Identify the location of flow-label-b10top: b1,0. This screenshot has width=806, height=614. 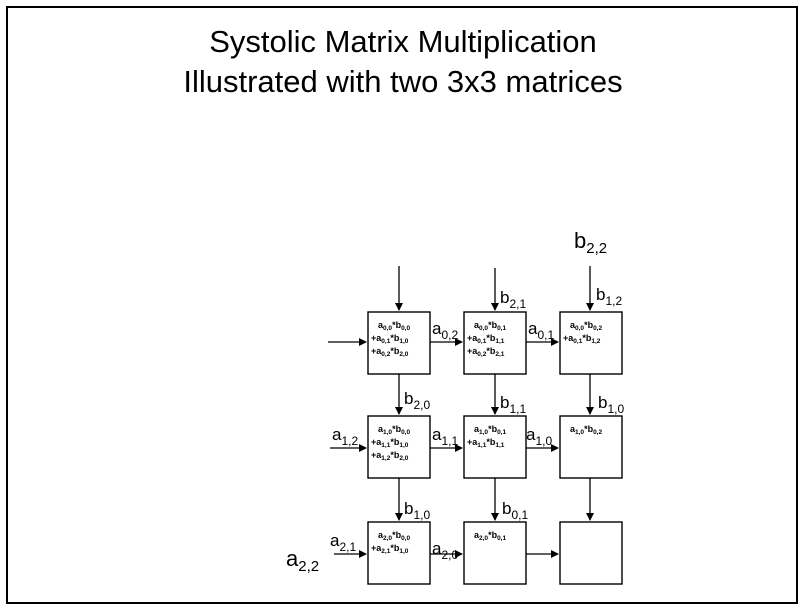
(611, 404).